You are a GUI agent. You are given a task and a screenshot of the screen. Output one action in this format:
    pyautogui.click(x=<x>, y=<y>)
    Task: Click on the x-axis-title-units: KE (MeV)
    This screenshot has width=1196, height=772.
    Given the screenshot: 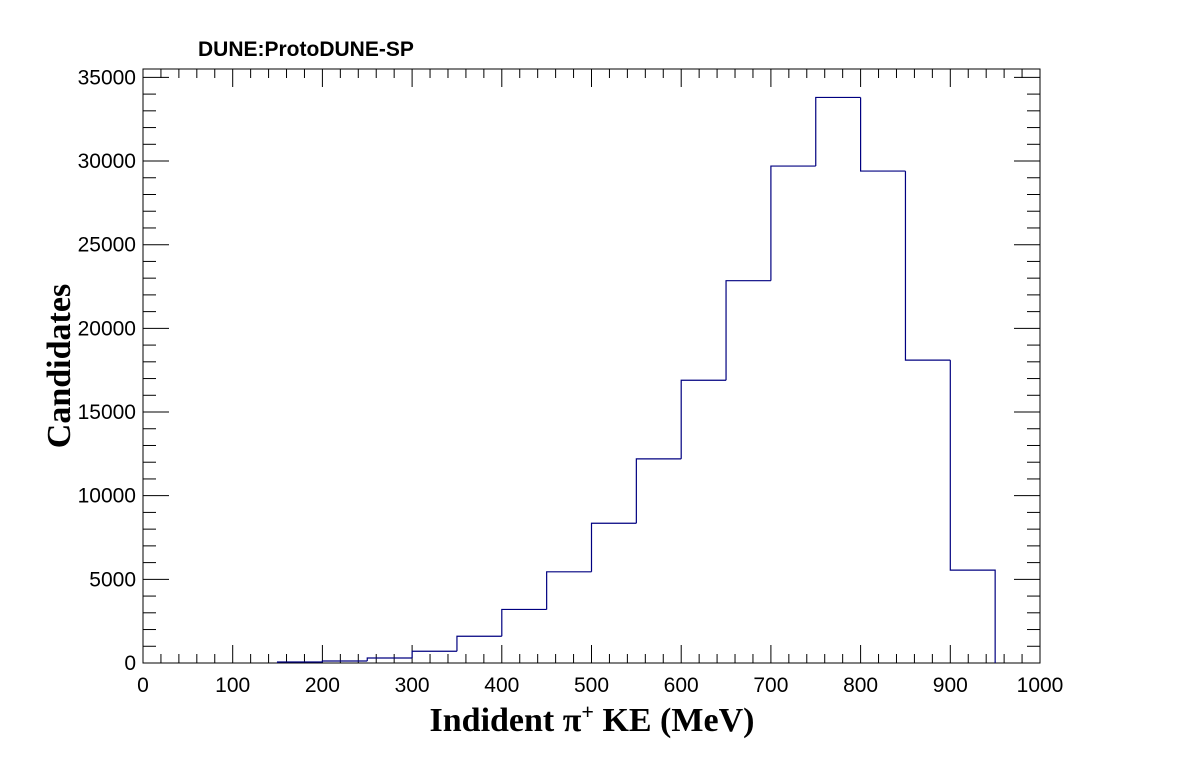 What is the action you would take?
    pyautogui.click(x=674, y=720)
    